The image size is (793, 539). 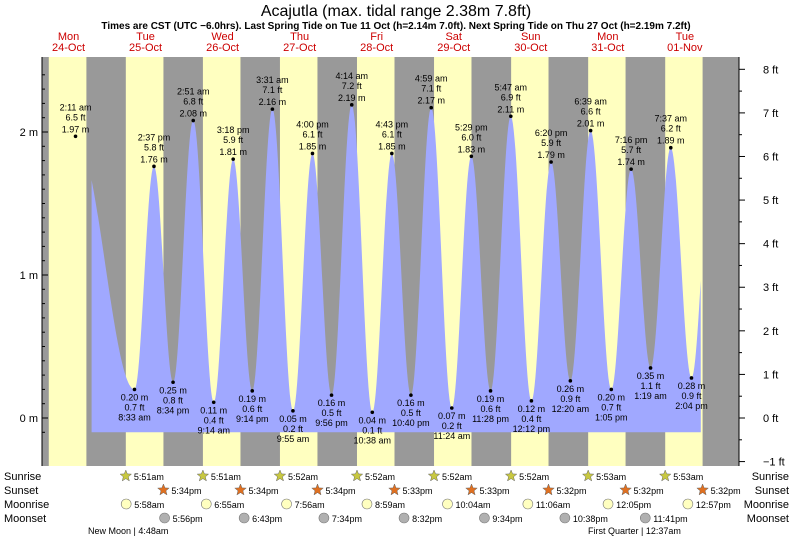 What do you see at coordinates (770, 288) in the screenshot?
I see `right-tick-label: 3 ft` at bounding box center [770, 288].